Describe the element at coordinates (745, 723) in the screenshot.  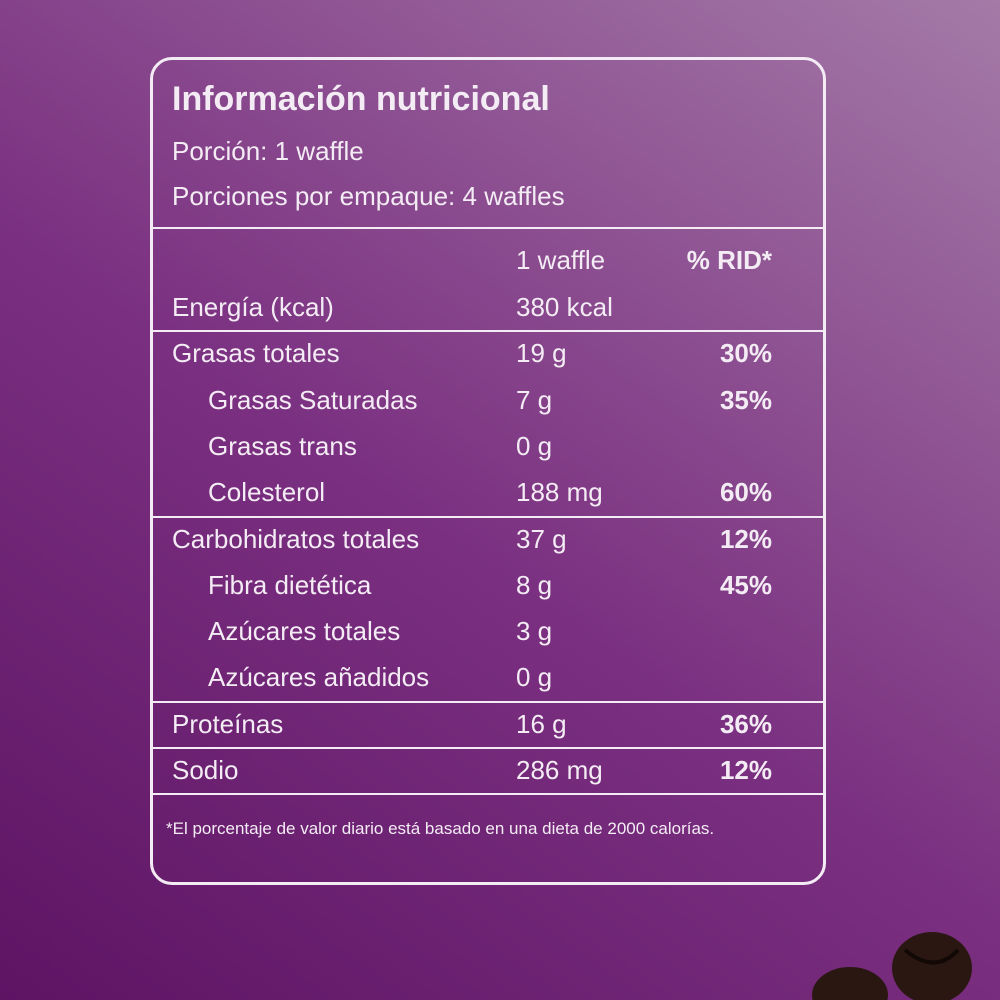
I see `nutrient-rid: 36%` at that location.